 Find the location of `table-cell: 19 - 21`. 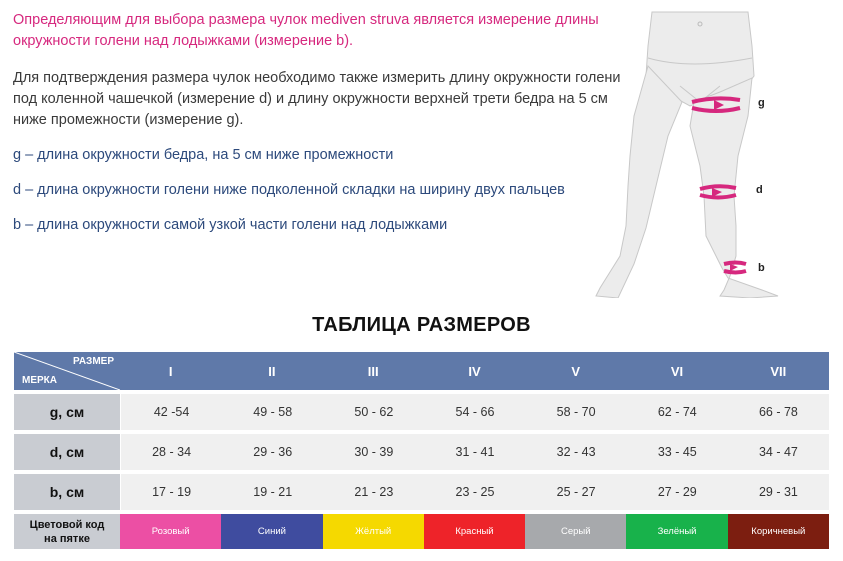

table-cell: 19 - 21 is located at coordinates (273, 492).